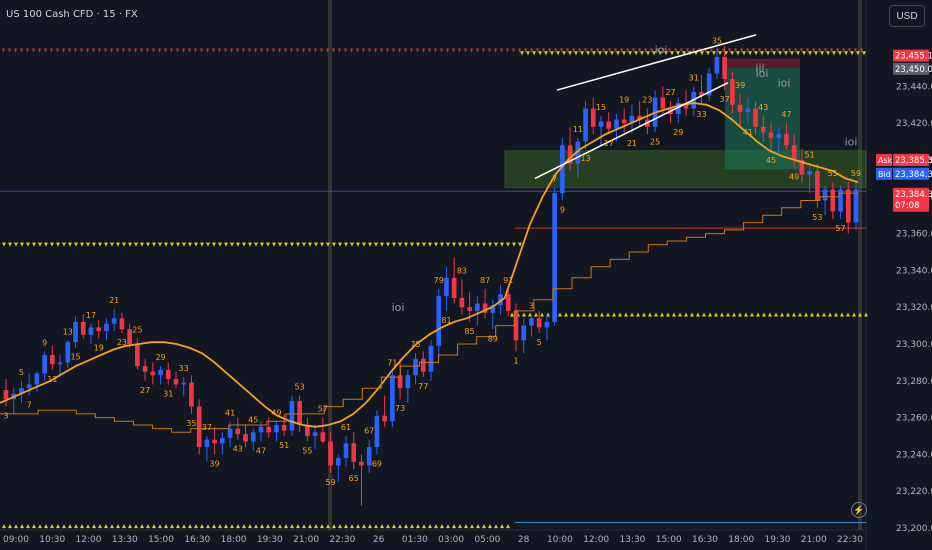 The width and height of the screenshot is (932, 550). I want to click on wave-label: 1, so click(515, 360).